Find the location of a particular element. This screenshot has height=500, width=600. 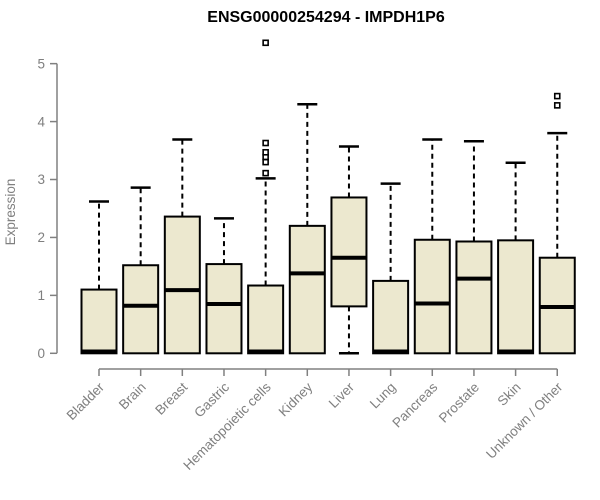

x-tick-label-breast: Breast is located at coordinates (171, 398).